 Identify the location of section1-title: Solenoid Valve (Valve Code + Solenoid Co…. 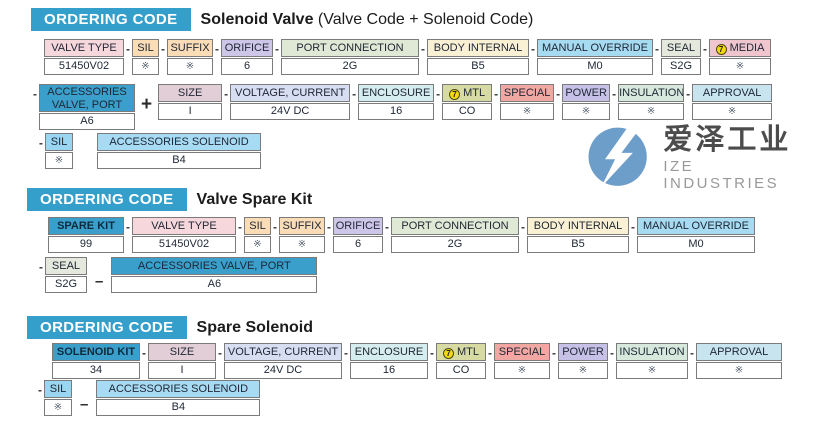
(367, 20).